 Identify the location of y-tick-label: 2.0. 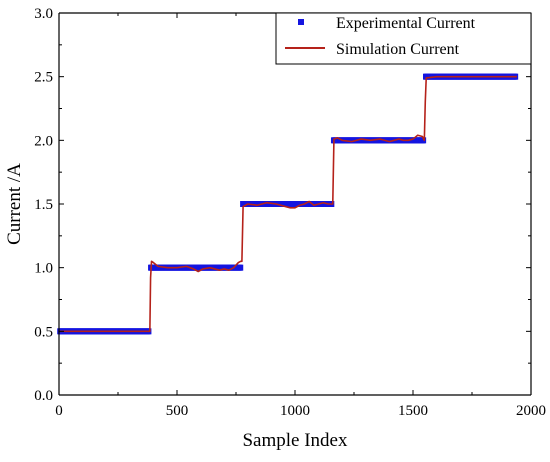
(43, 141).